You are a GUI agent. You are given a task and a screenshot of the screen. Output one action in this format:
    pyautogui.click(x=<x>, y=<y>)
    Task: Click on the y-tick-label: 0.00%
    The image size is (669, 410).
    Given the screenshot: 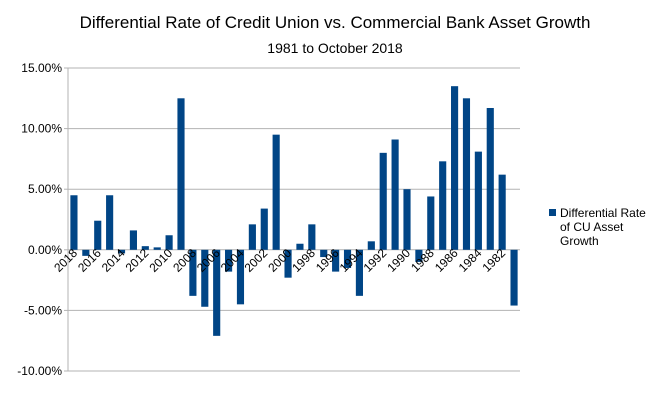 What is the action you would take?
    pyautogui.click(x=45, y=250)
    